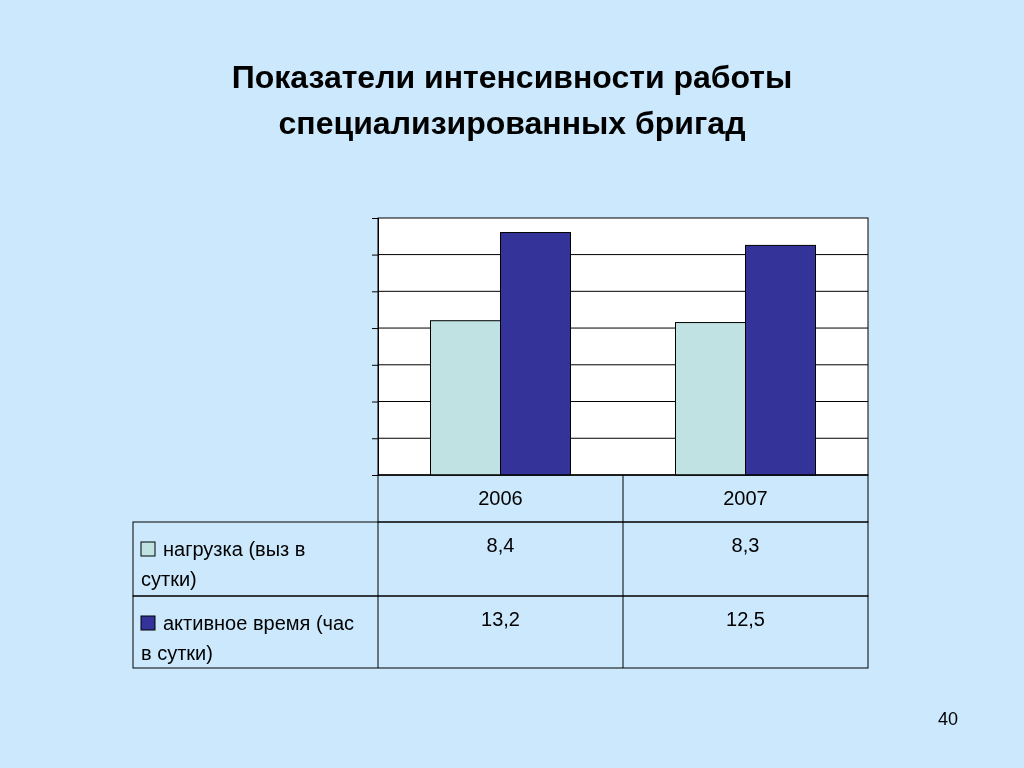 The width and height of the screenshot is (1024, 768). What do you see at coordinates (500, 498) in the screenshot?
I see `x-tick-label: 2006` at bounding box center [500, 498].